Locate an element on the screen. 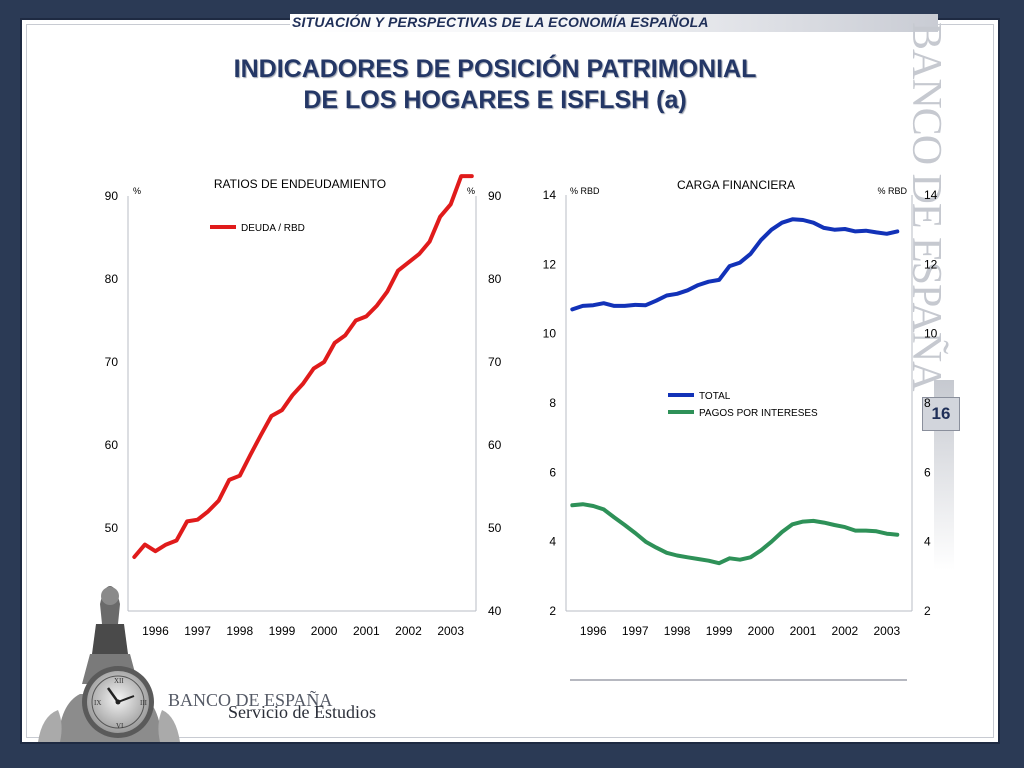 Image resolution: width=1024 pixels, height=768 pixels. burden-chart-right-ticks: 14 12 10 8 6 4 2 is located at coordinates (931, 403).